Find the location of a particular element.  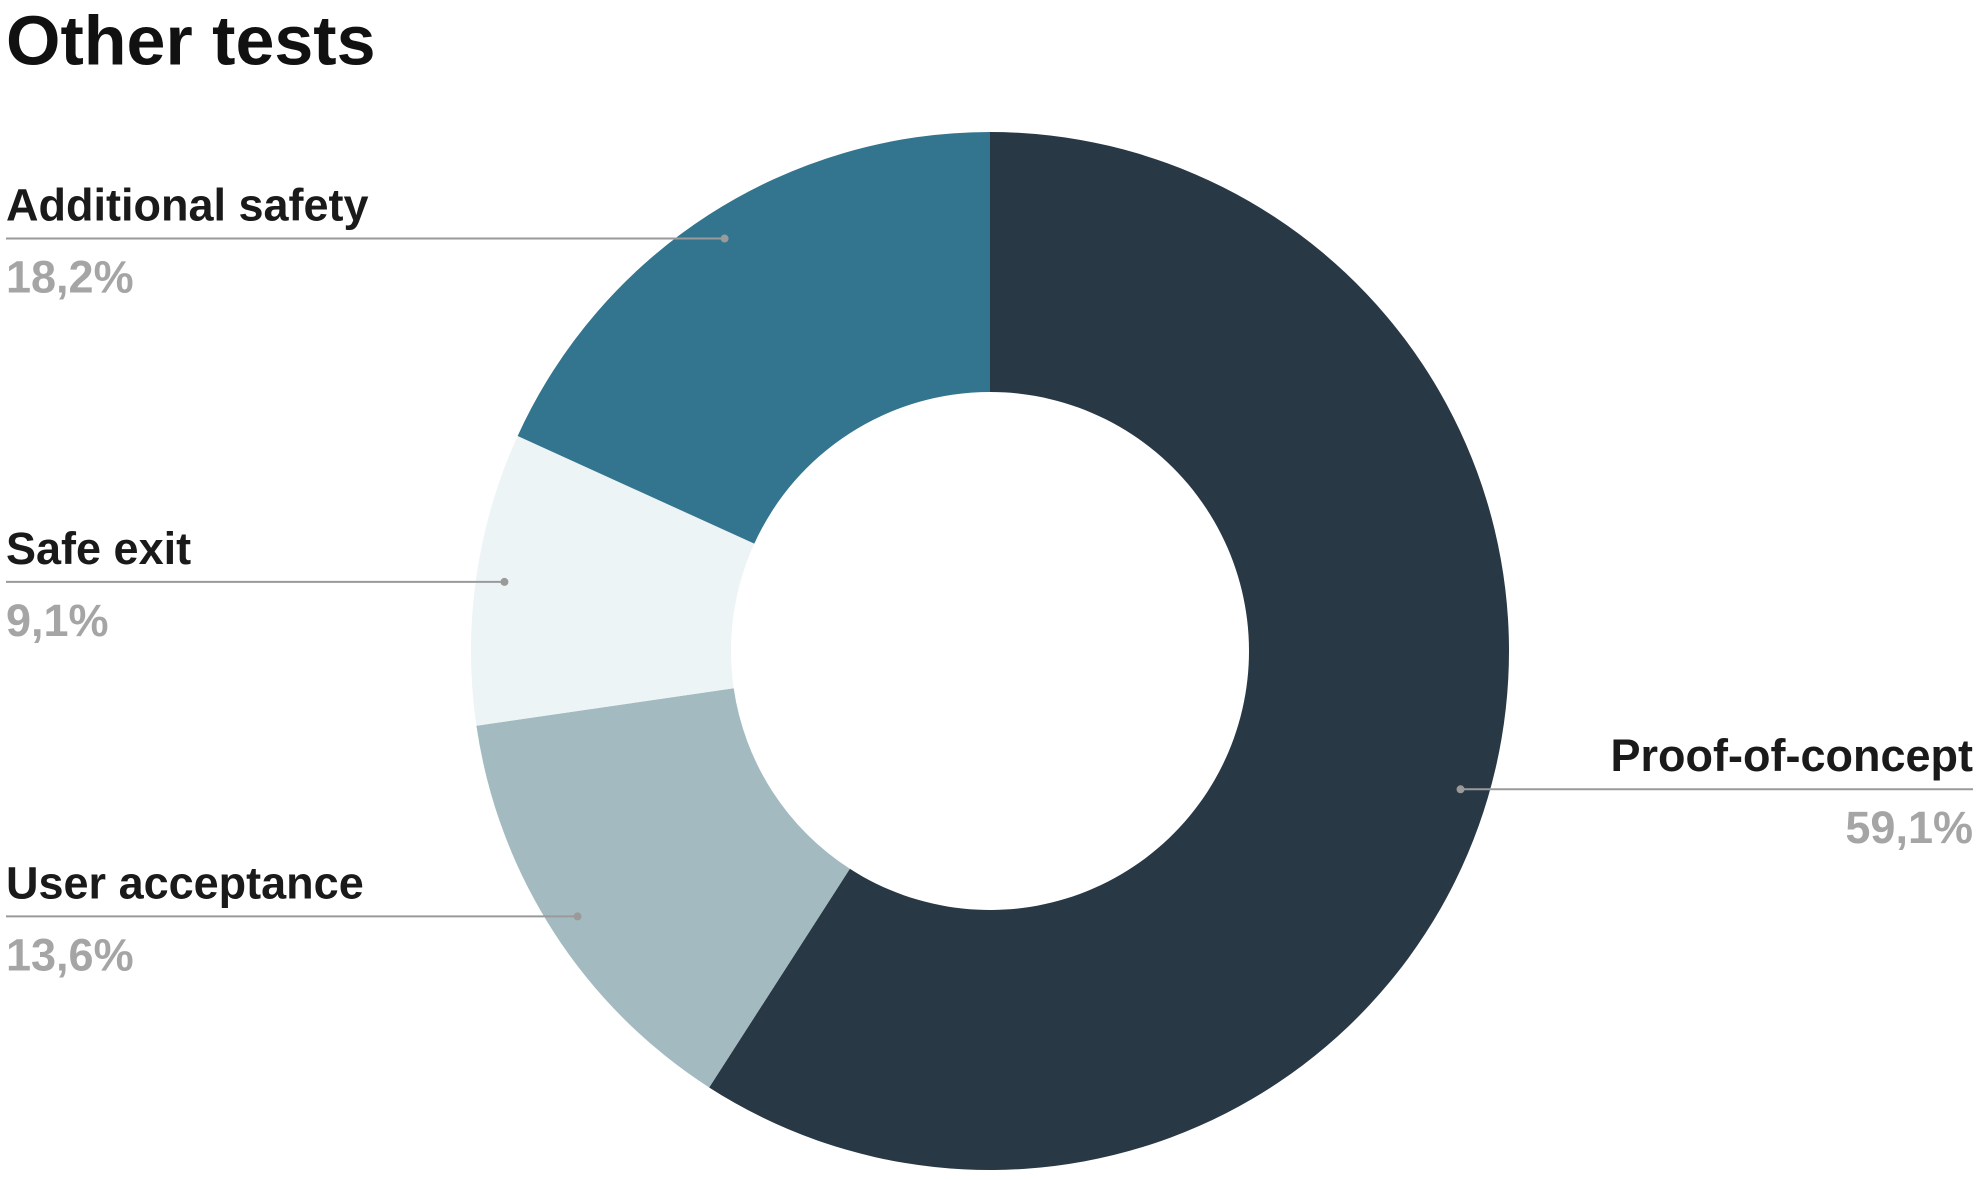

slice-value: 18,2% is located at coordinates (70, 276).